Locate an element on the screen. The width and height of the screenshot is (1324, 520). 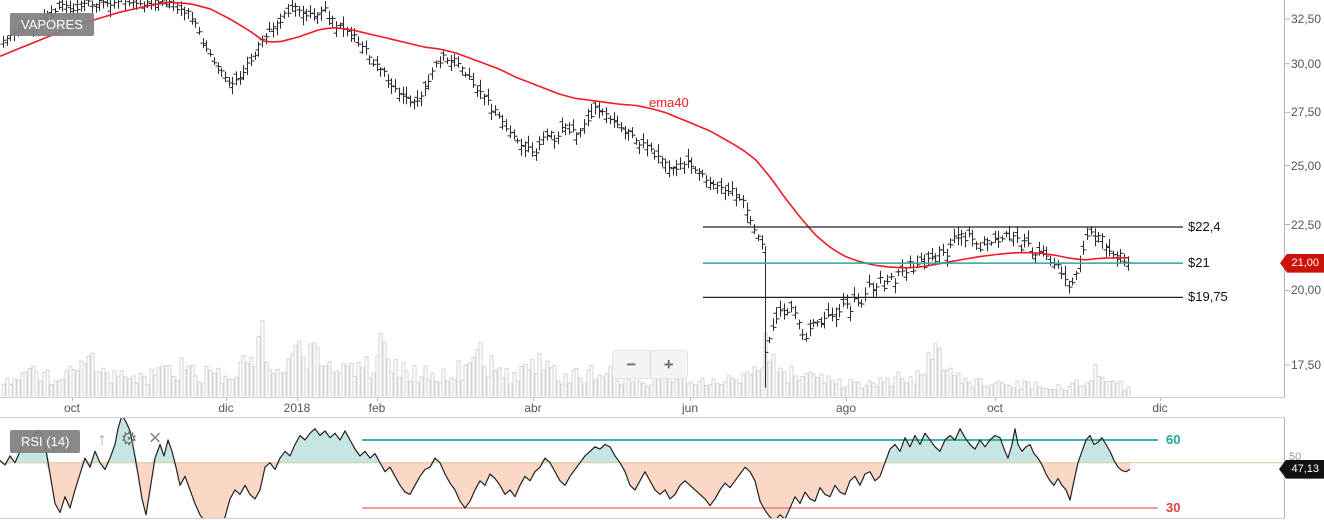
volume-series is located at coordinates (566, 358).